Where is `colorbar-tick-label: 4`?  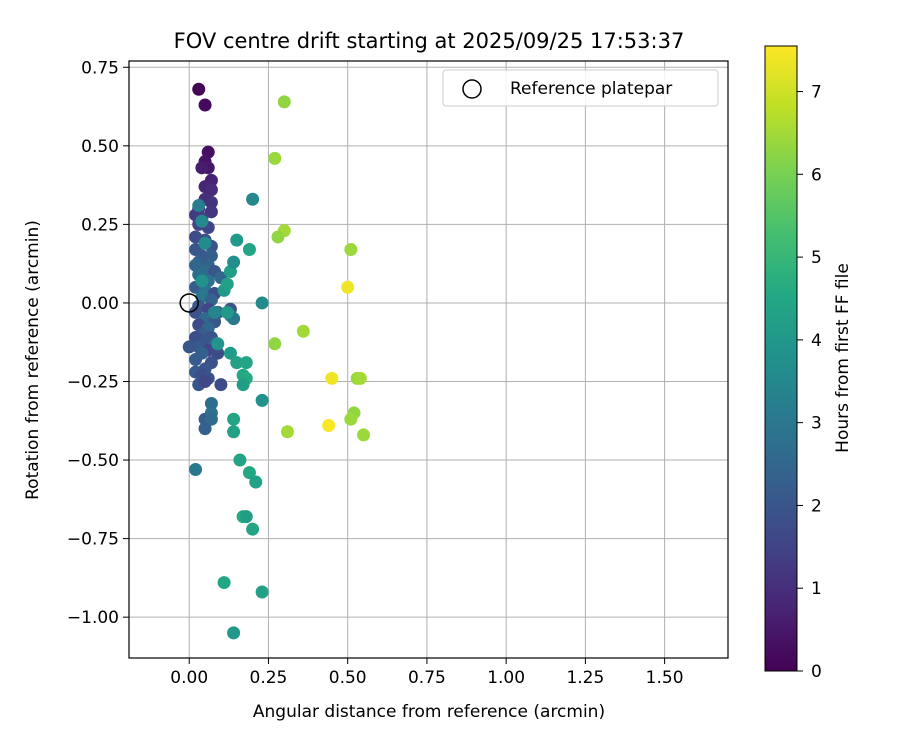 colorbar-tick-label: 4 is located at coordinates (816, 341).